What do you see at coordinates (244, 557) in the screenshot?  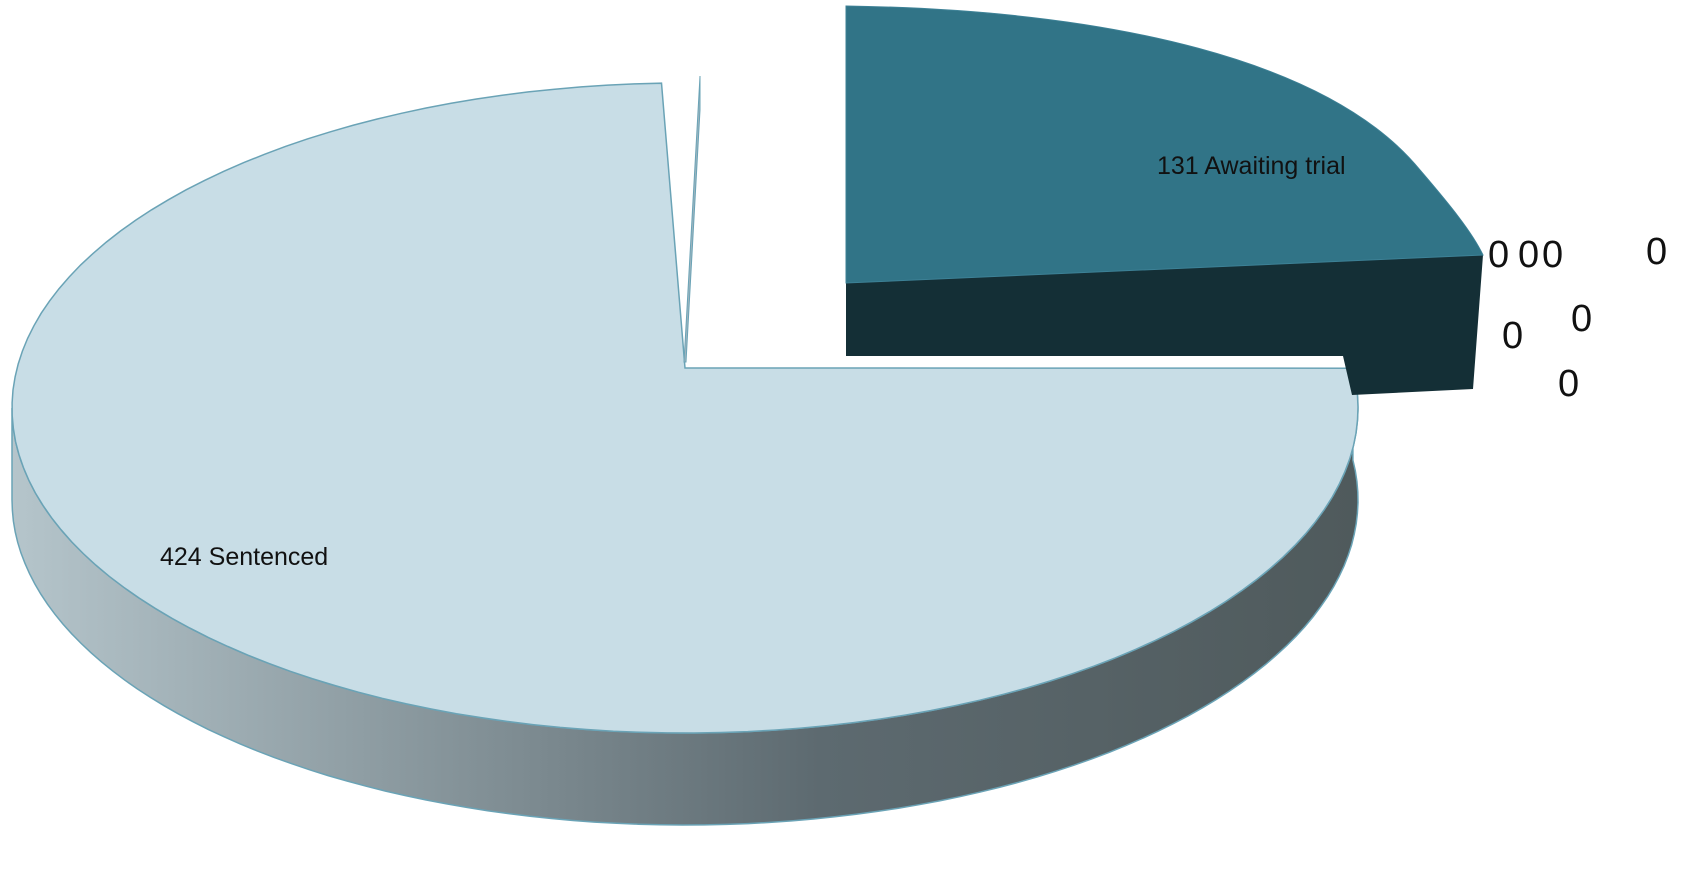 I see `slice-label-sentenced: 424 Sentenced` at bounding box center [244, 557].